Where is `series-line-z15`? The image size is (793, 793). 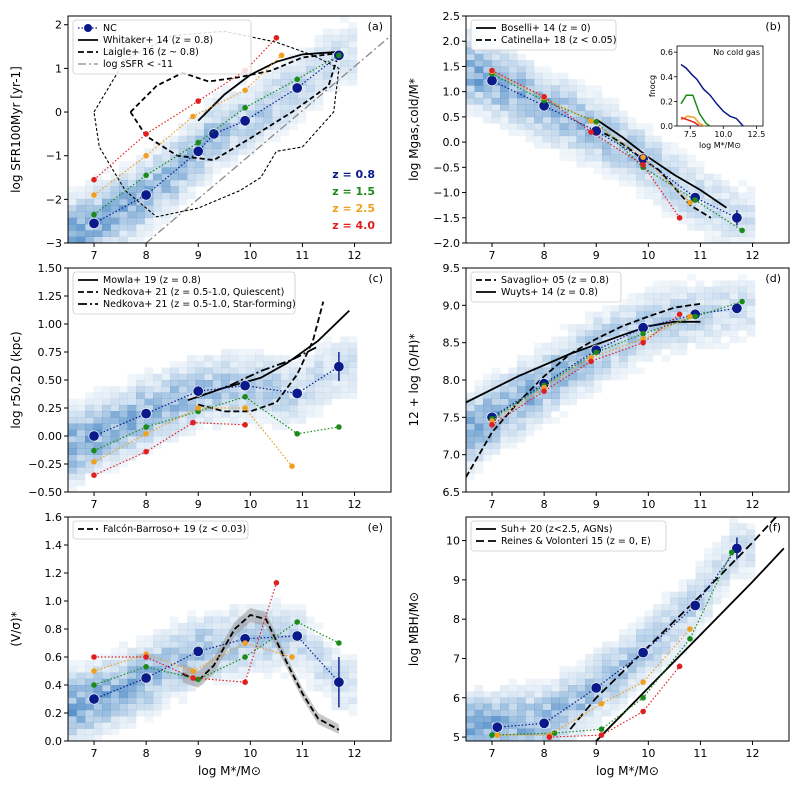 series-line-z15 is located at coordinates (216, 424).